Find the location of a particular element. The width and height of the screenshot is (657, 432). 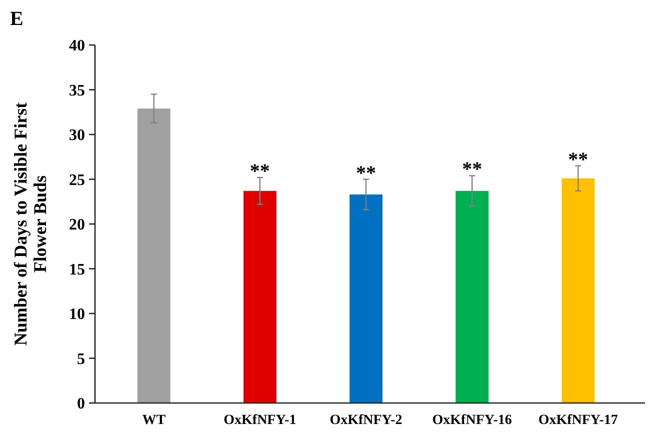

y-tick-label: 0 is located at coordinates (81, 404).